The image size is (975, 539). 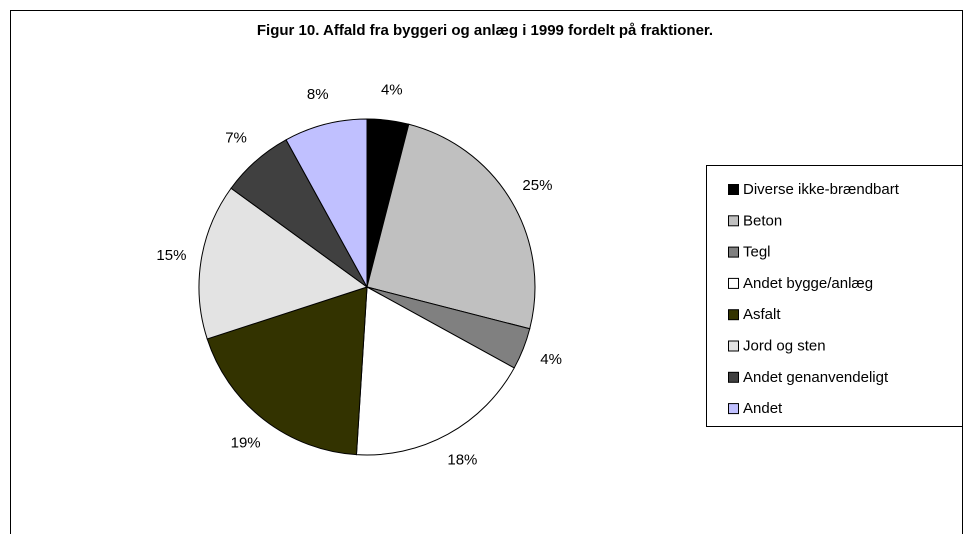 I want to click on legend-label: Asfalt, so click(x=762, y=314).